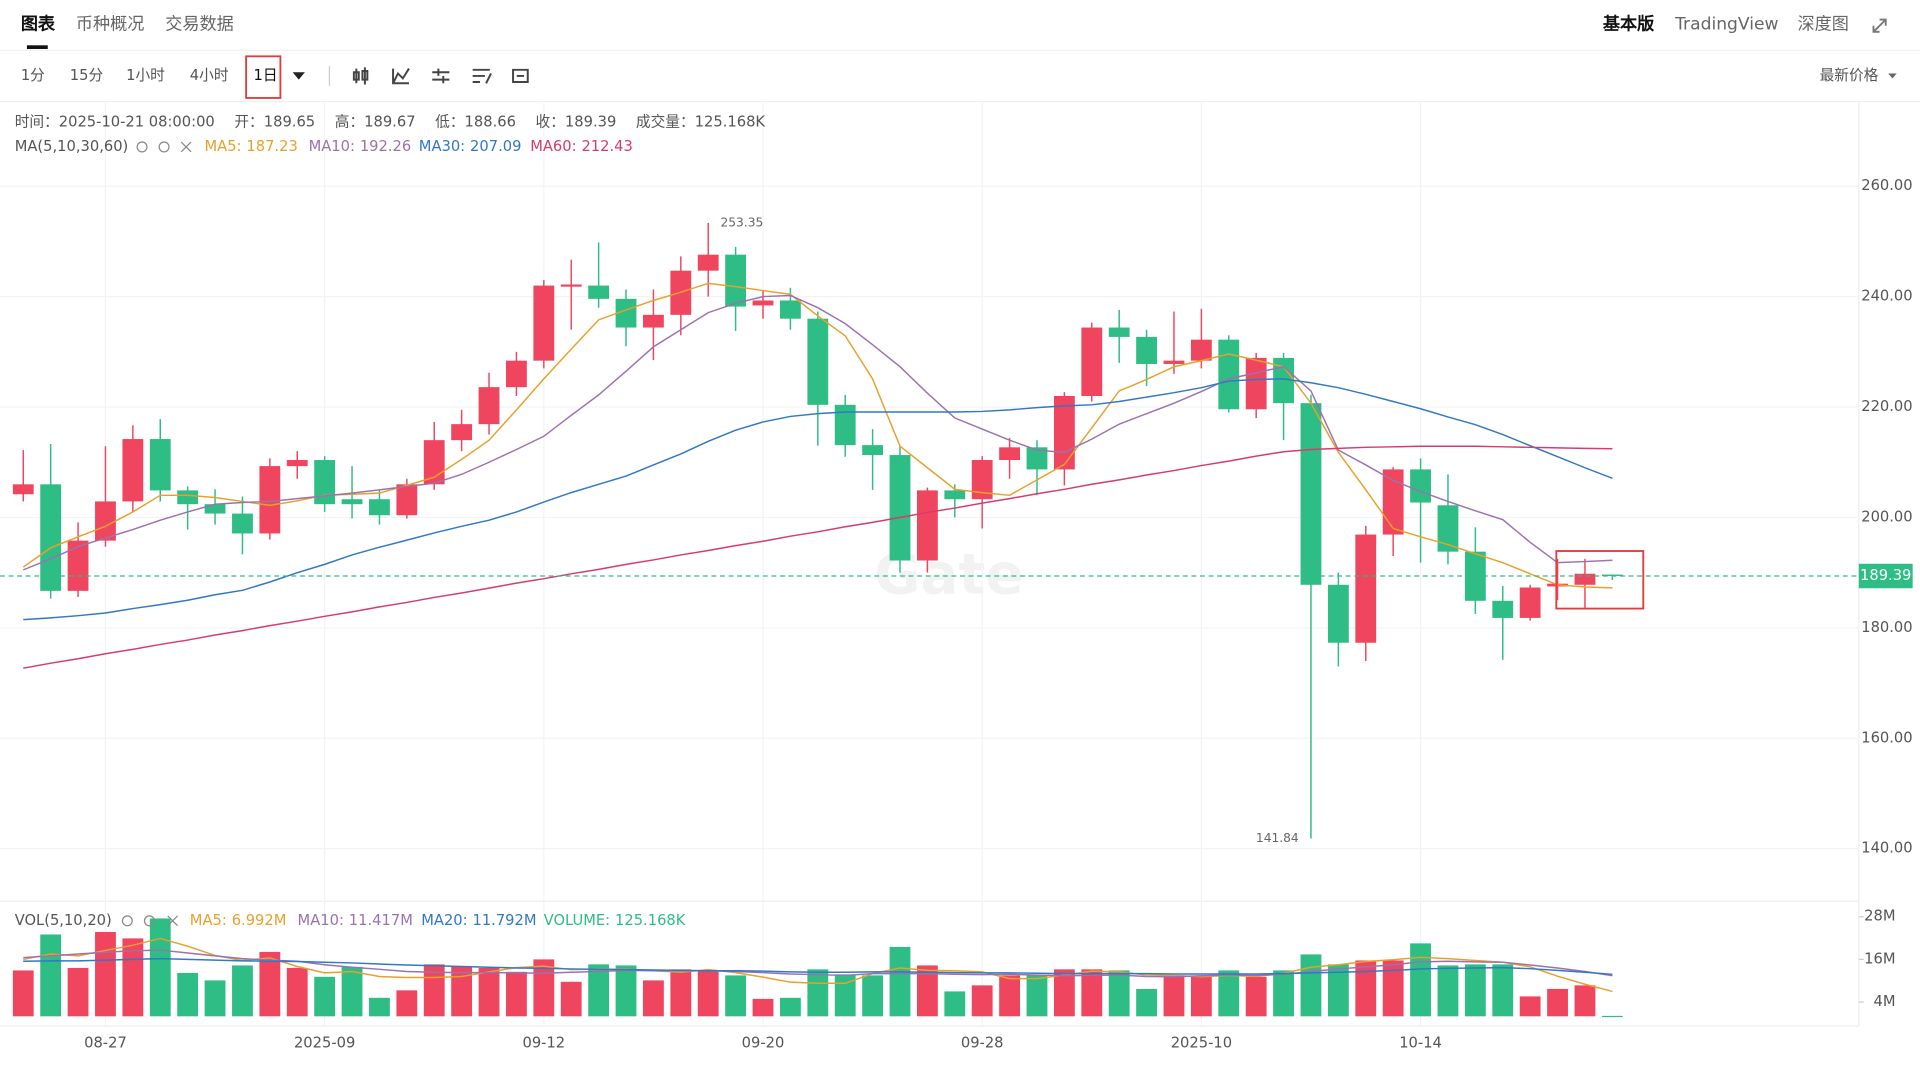 The height and width of the screenshot is (1084, 1920). What do you see at coordinates (360, 76) in the screenshot?
I see `candle-type-icon` at bounding box center [360, 76].